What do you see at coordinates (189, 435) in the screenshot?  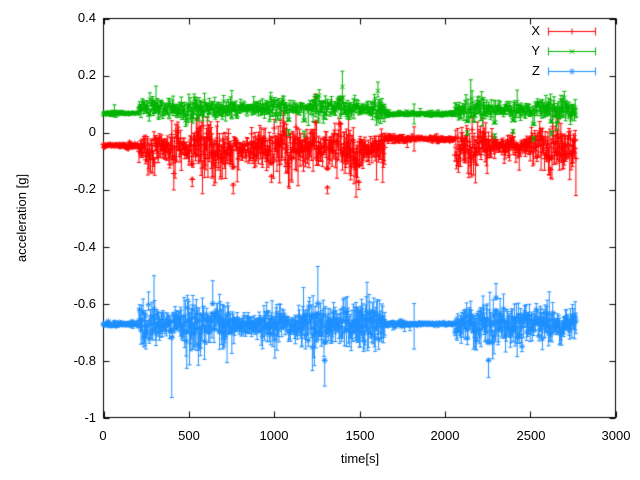 I see `x-tick-label: 500` at bounding box center [189, 435].